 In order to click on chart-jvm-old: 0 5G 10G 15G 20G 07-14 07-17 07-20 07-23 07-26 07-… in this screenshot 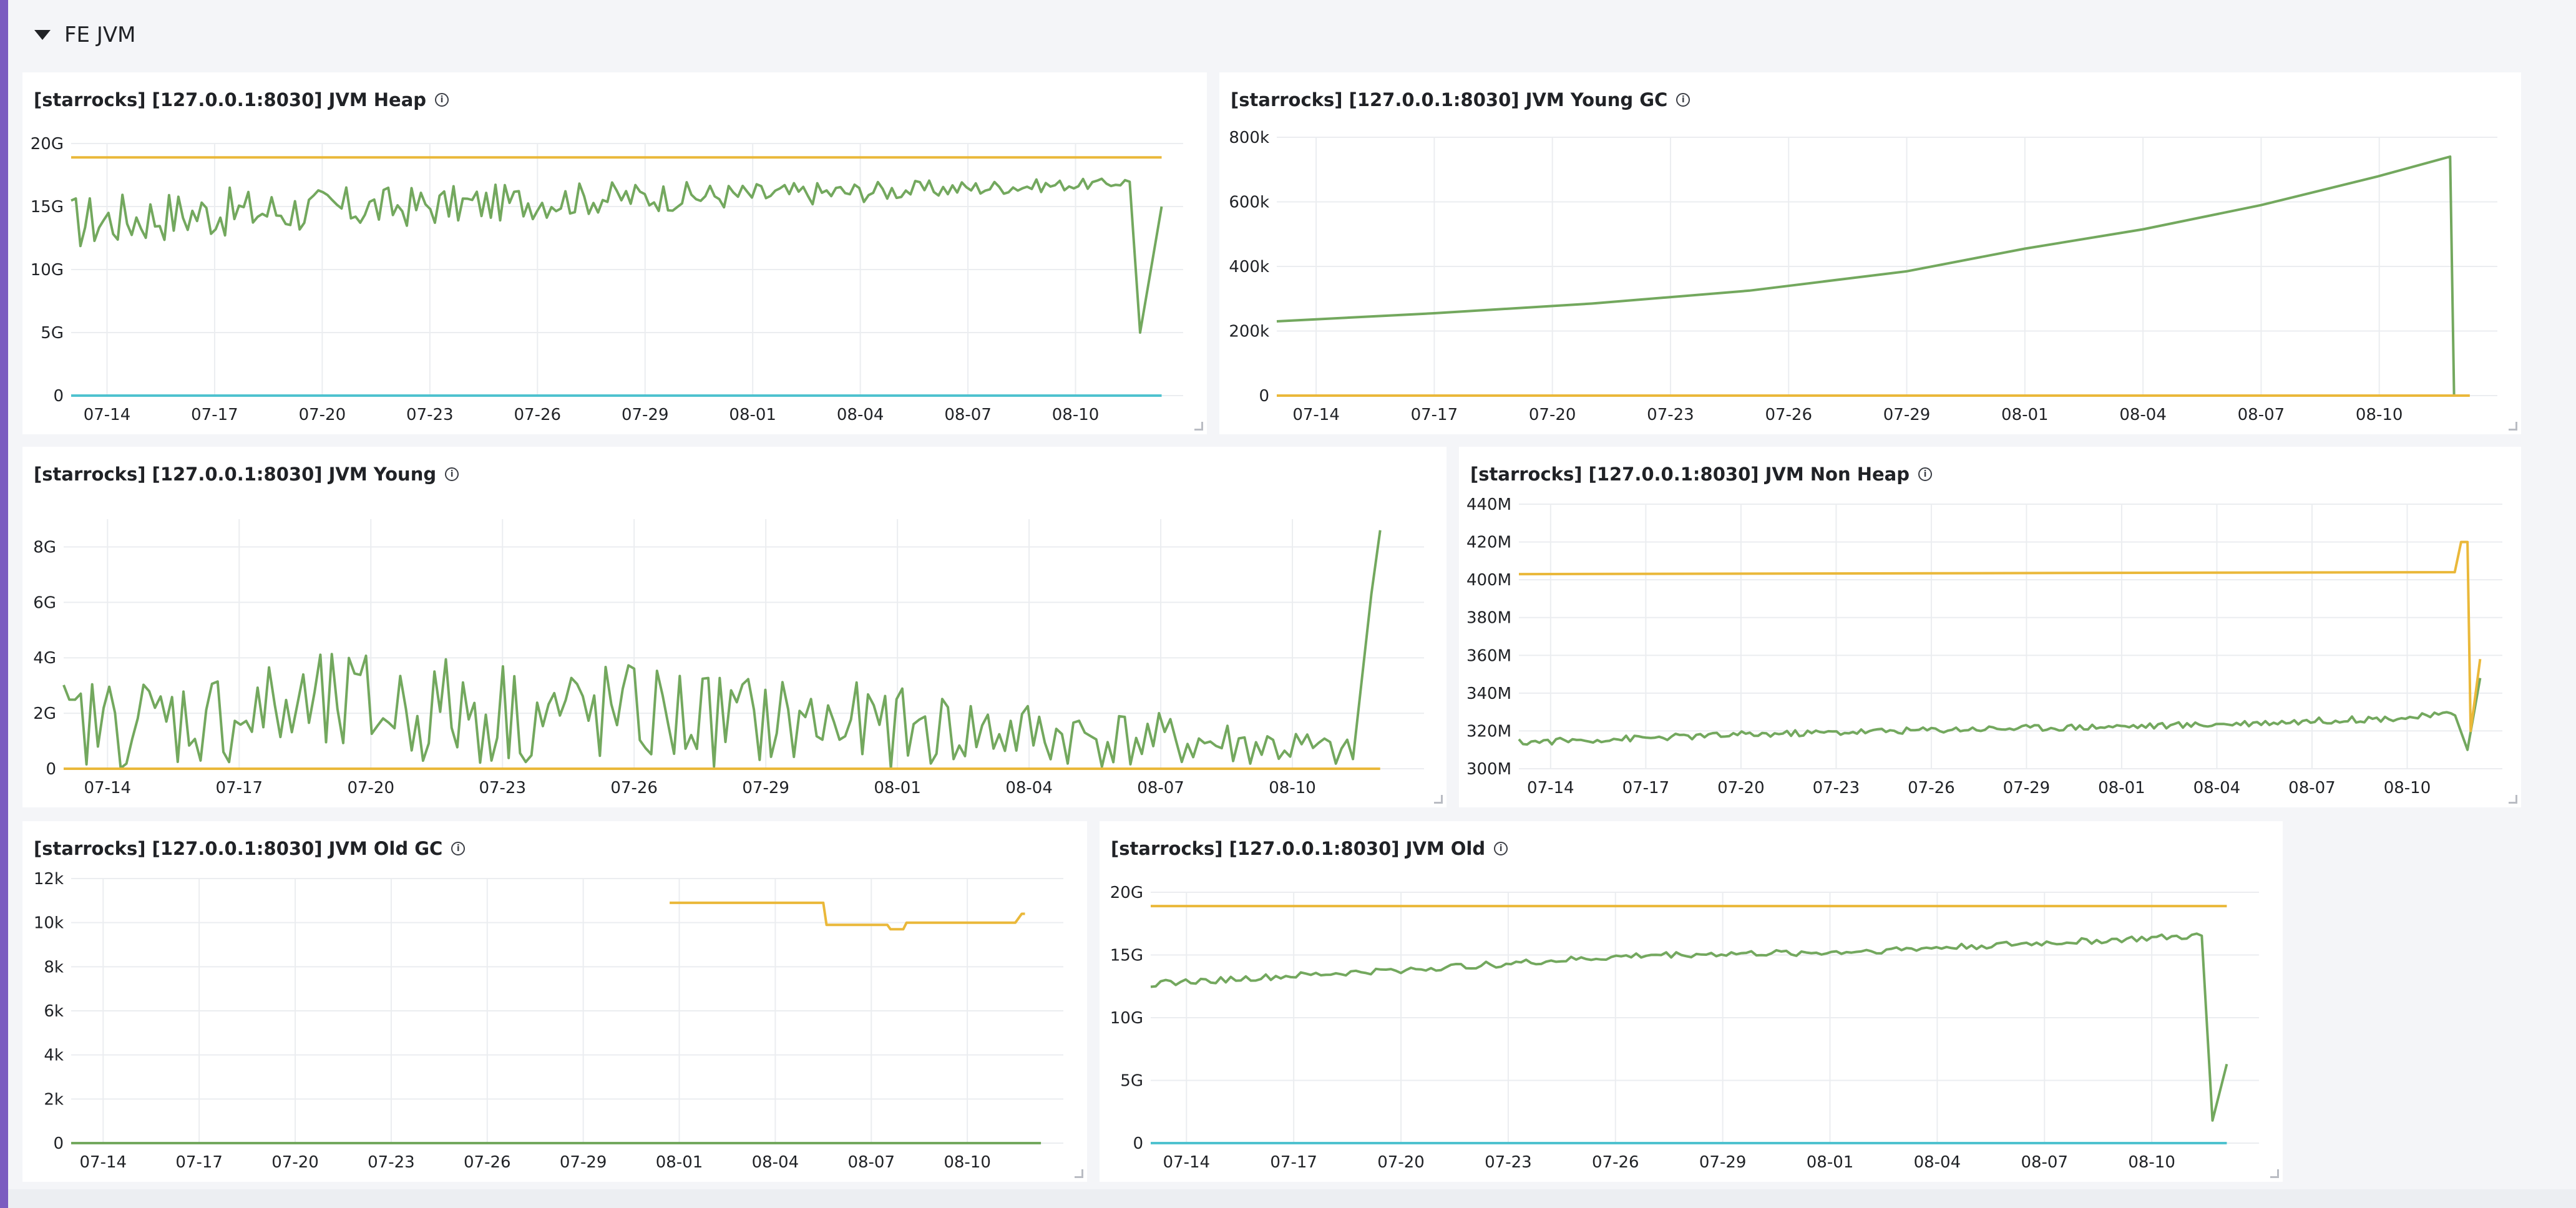, I will do `click(1691, 1001)`.